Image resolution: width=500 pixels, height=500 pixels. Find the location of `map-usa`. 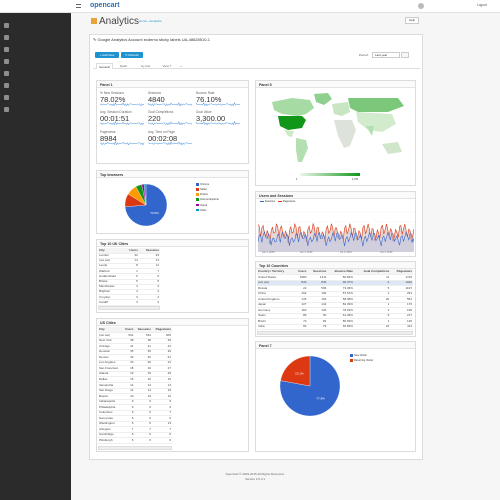

map-usa is located at coordinates (292, 123).